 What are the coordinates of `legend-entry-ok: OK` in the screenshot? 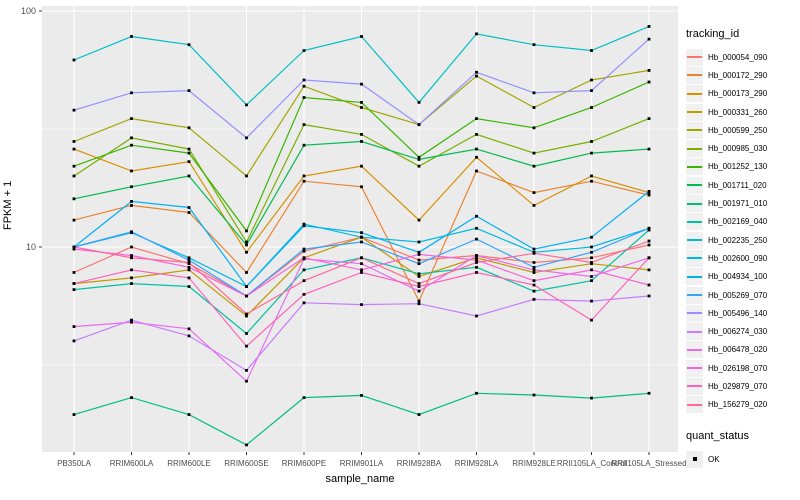 It's located at (742, 459).